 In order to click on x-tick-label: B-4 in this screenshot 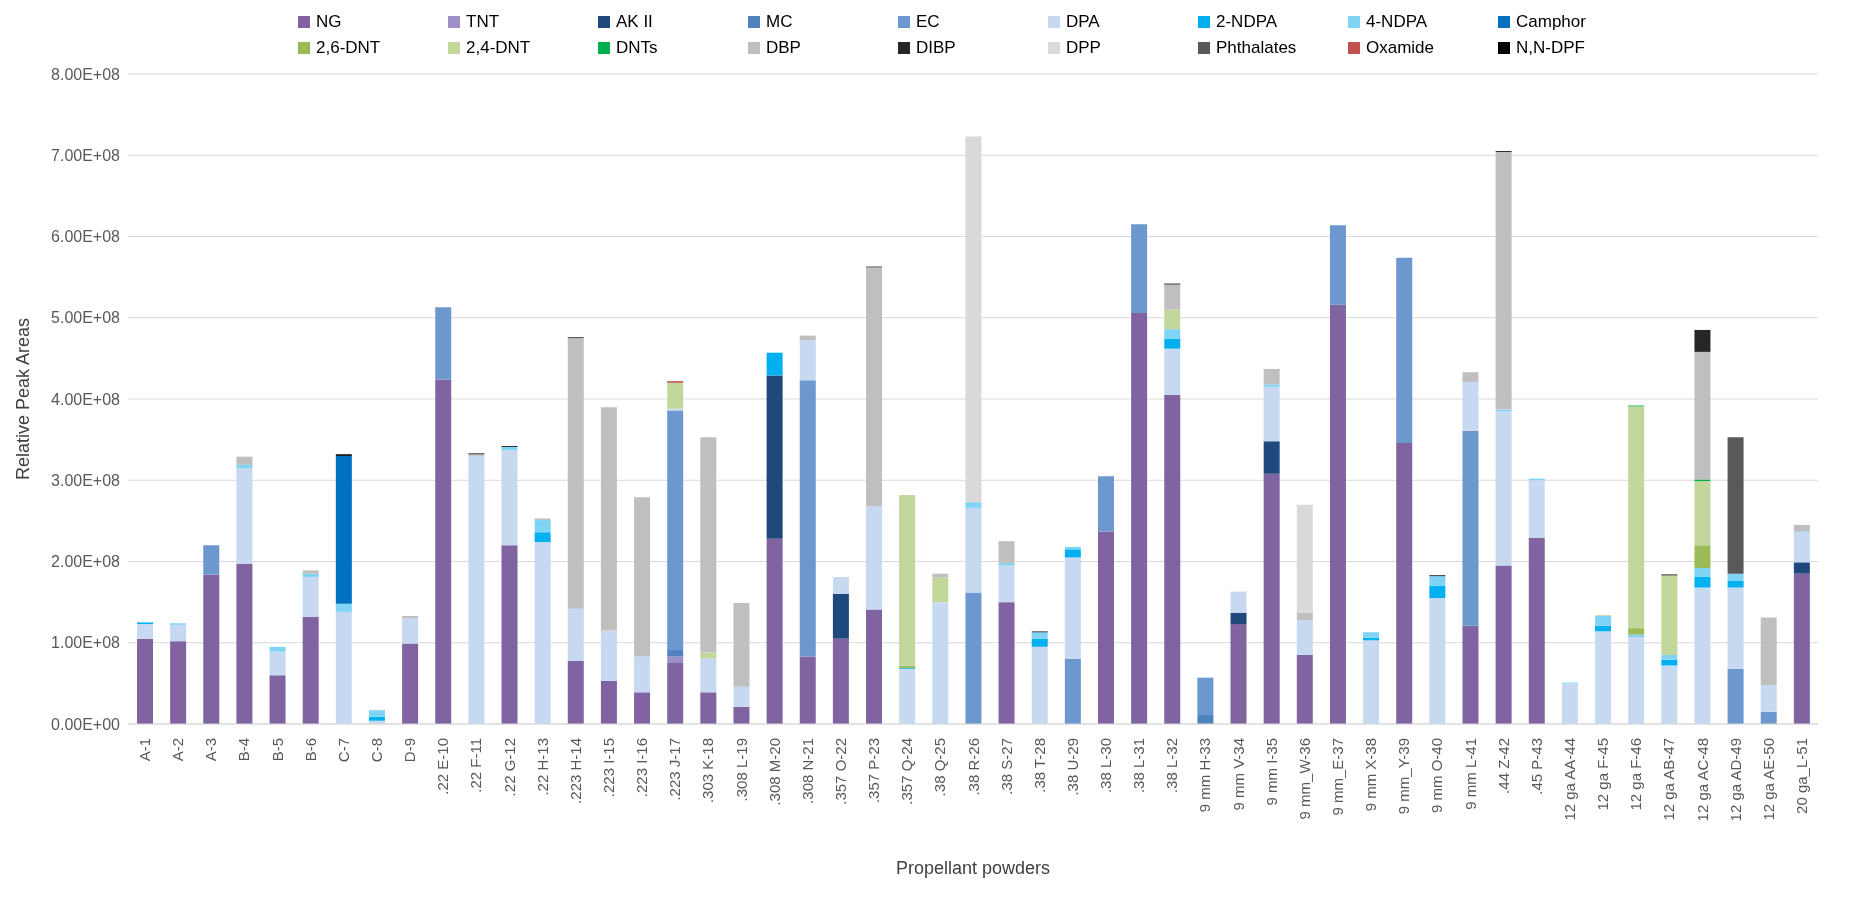, I will do `click(244, 750)`.